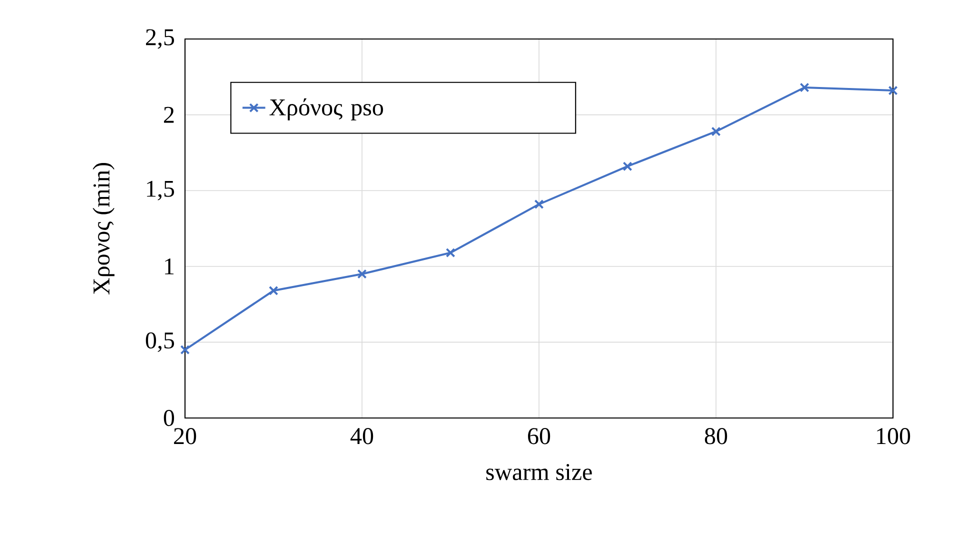 The image size is (963, 534). What do you see at coordinates (362, 436) in the screenshot?
I see `x-tick-label: 40` at bounding box center [362, 436].